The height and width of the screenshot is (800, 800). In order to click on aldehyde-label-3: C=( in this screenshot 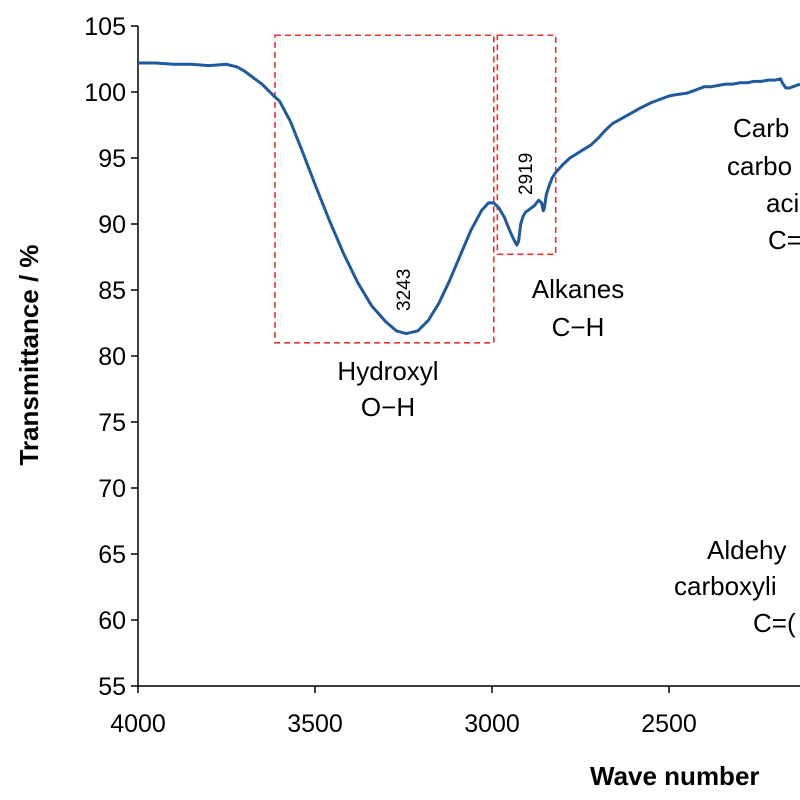, I will do `click(774, 623)`.